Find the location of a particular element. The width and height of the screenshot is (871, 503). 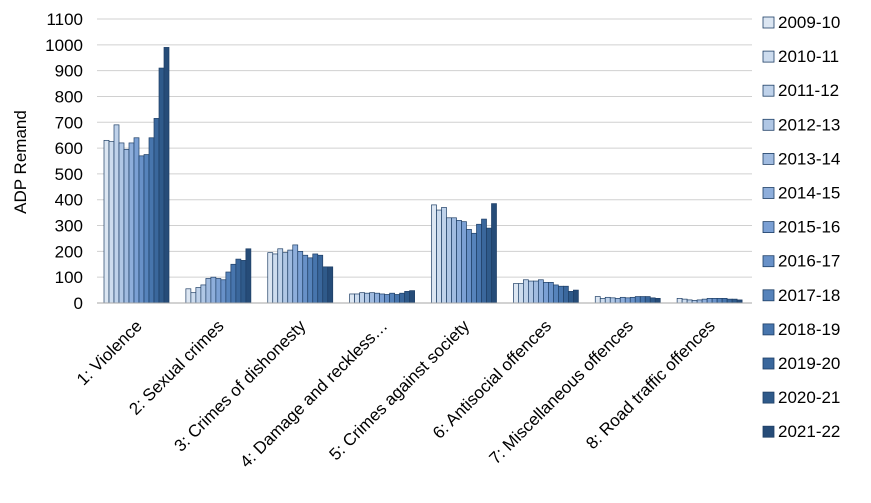

legend-label: 2010-11 is located at coordinates (808, 56).